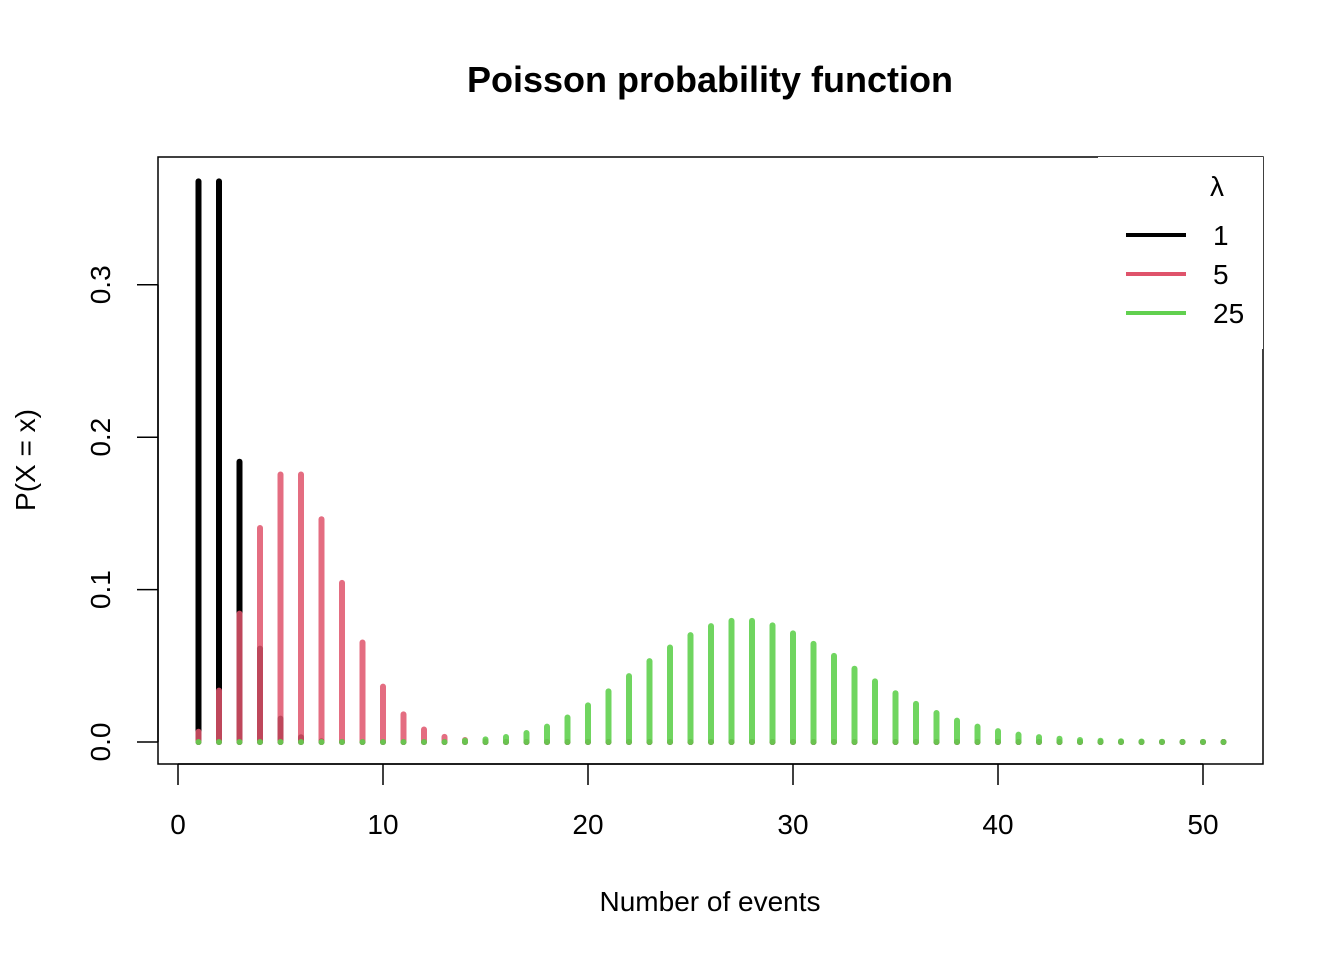 The width and height of the screenshot is (1344, 960). What do you see at coordinates (100, 284) in the screenshot?
I see `y-tick-label: 0.3` at bounding box center [100, 284].